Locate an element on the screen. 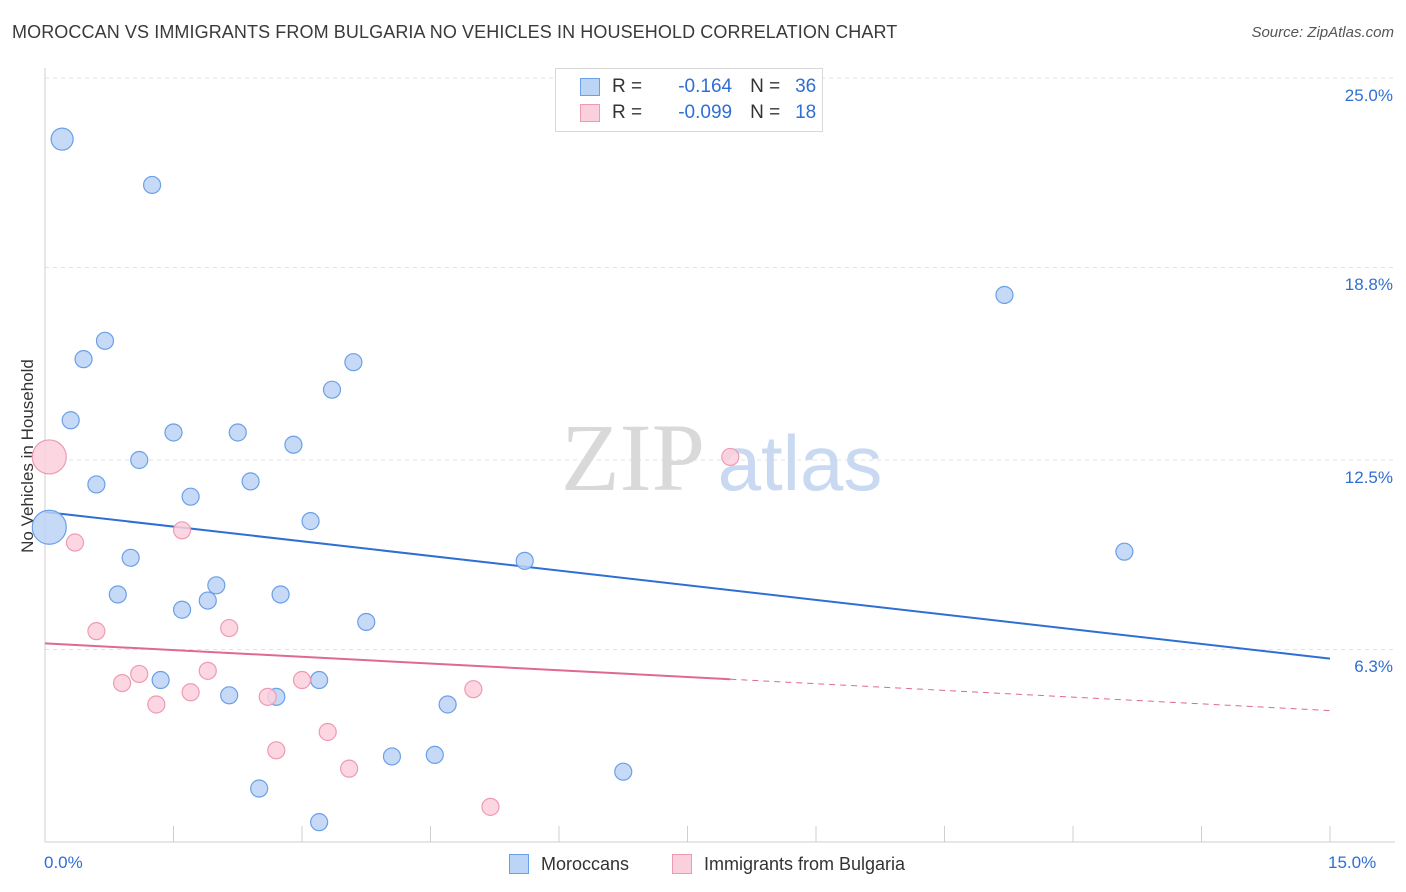  bulgaria-swatch is located at coordinates (590, 113).